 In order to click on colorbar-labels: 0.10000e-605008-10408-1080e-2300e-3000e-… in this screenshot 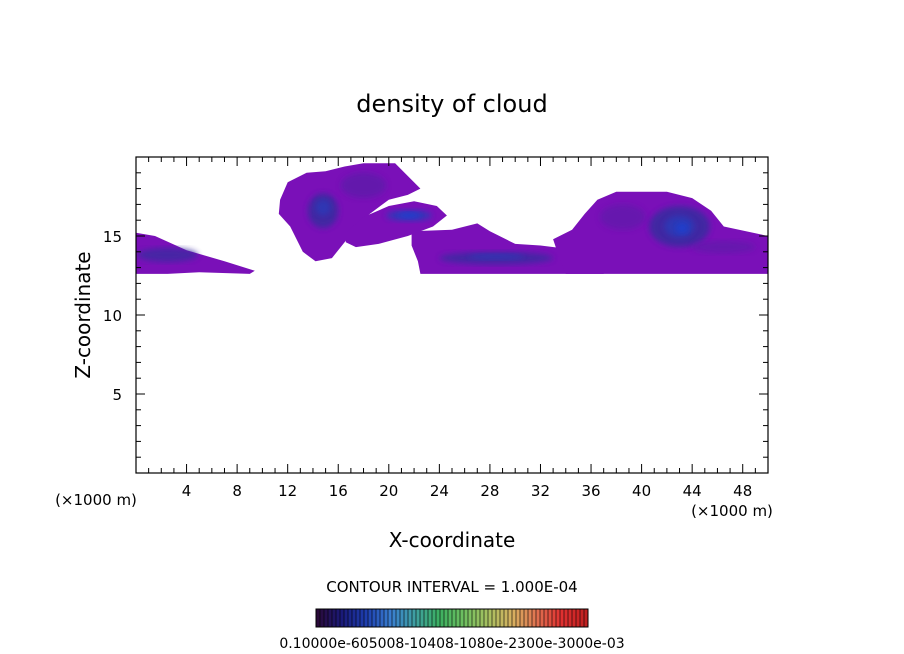, I will do `click(451, 644)`.